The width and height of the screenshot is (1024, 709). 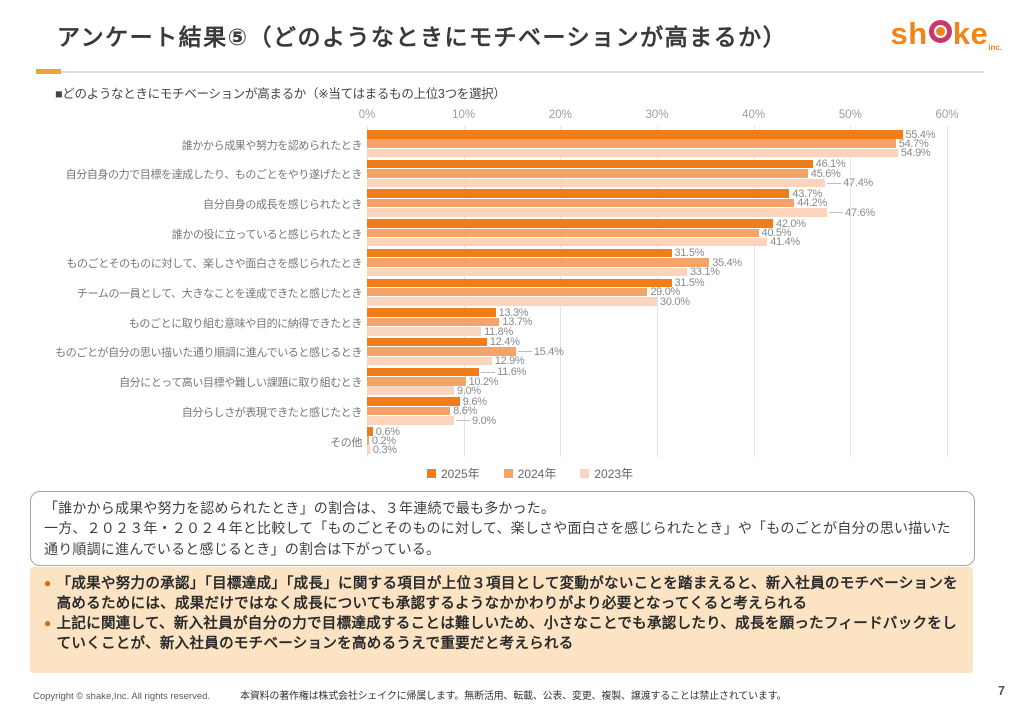 What do you see at coordinates (272, 145) in the screenshot?
I see `category-label: 誰かから成果や努力を認められたとき` at bounding box center [272, 145].